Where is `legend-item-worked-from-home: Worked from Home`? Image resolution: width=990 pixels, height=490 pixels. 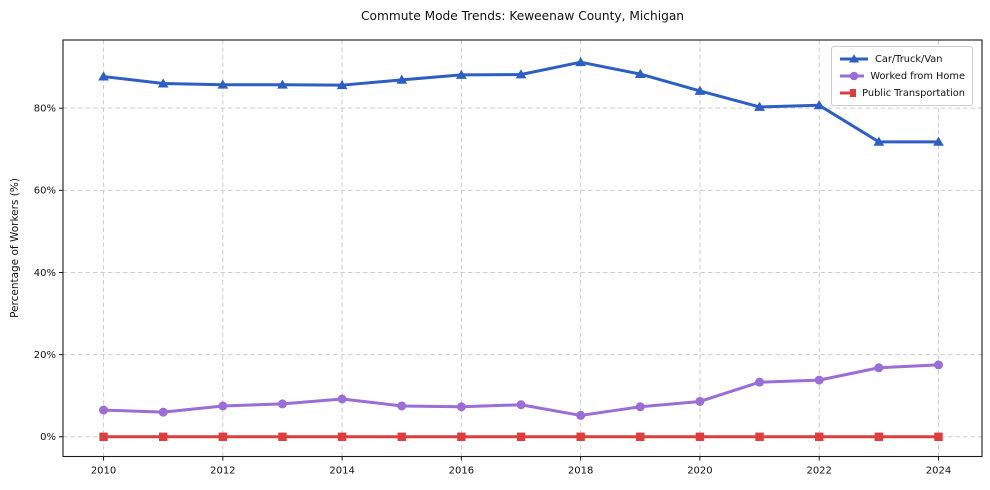 legend-item-worked-from-home: Worked from Home is located at coordinates (902, 76).